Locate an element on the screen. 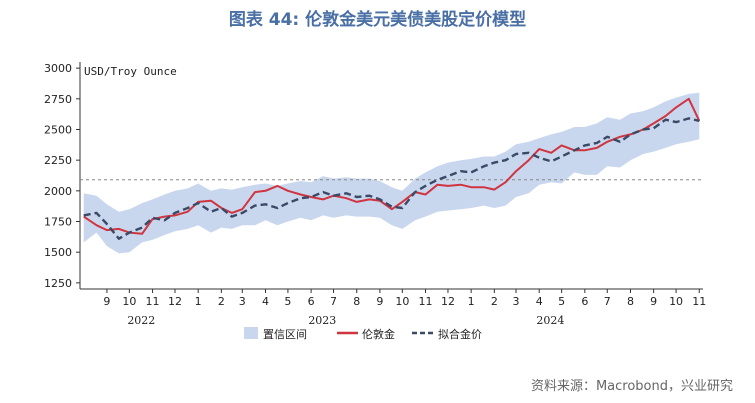  legend-label-band: 置信区间 is located at coordinates (285, 334).